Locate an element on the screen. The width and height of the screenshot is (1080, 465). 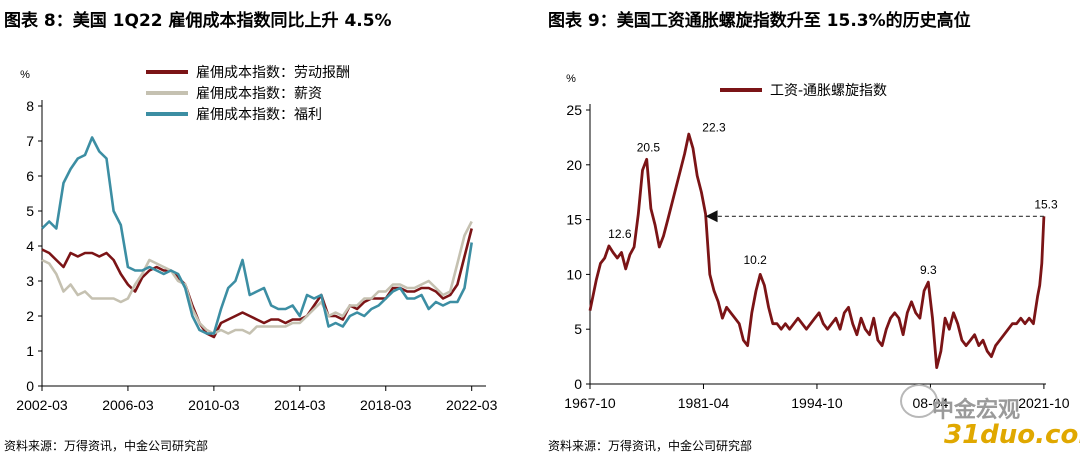
legend-label-3: 雇佣成本指数：福利 is located at coordinates (259, 114).